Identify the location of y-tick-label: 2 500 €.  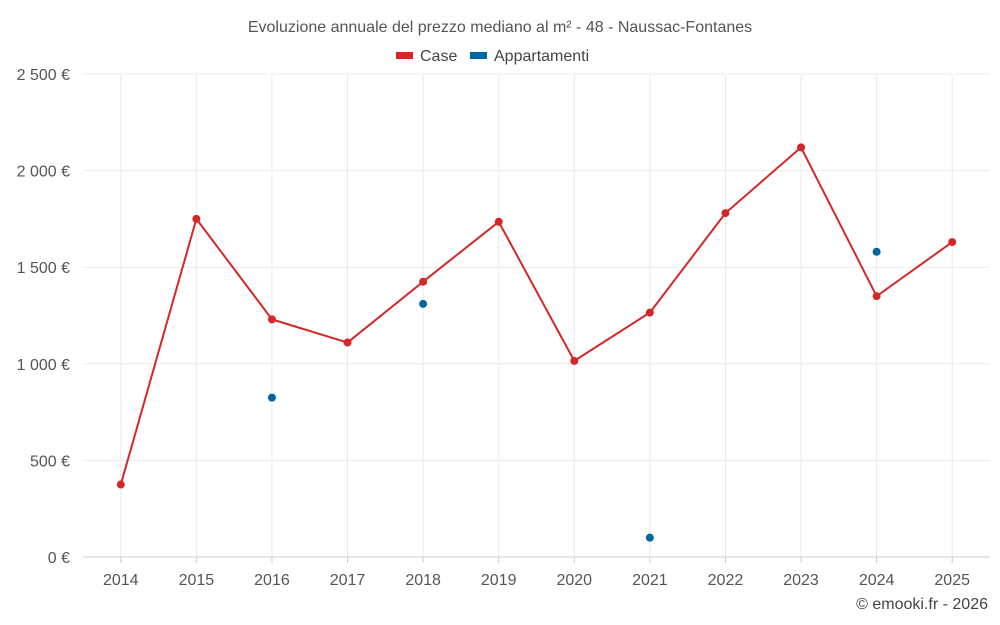
(43, 75).